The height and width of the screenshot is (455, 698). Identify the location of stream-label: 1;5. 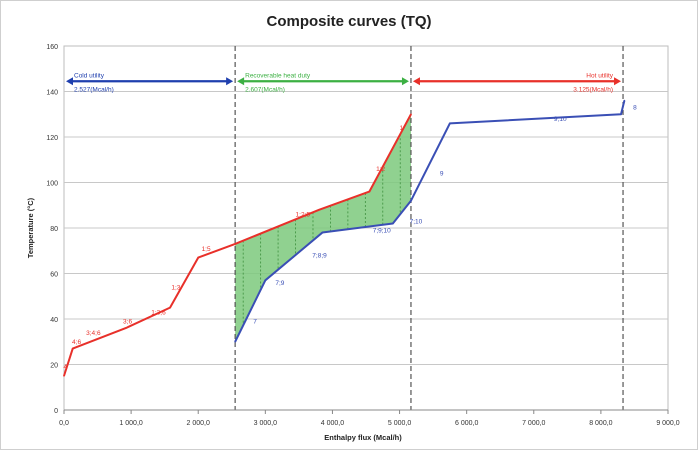
(206, 249).